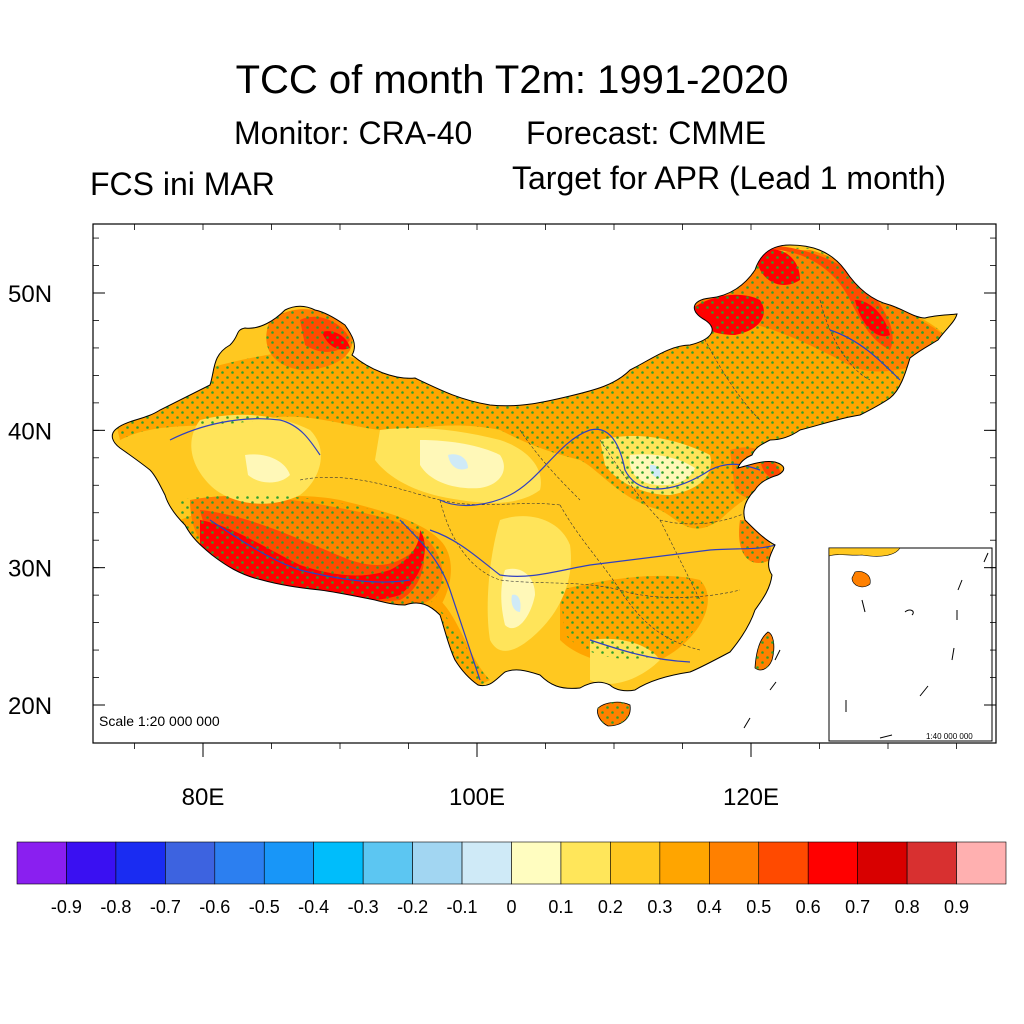 This screenshot has height=1024, width=1024. I want to click on taiwan-stipple, so click(764, 651).